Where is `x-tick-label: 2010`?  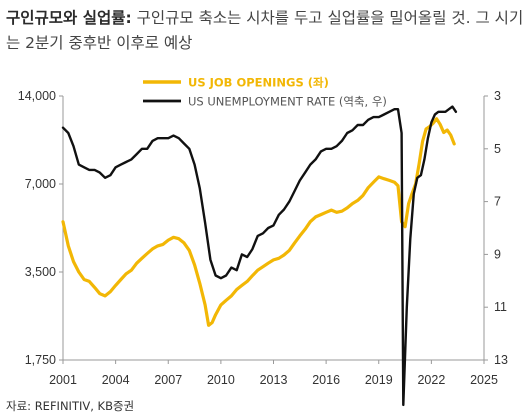 x-tick-label: 2010 is located at coordinates (221, 380).